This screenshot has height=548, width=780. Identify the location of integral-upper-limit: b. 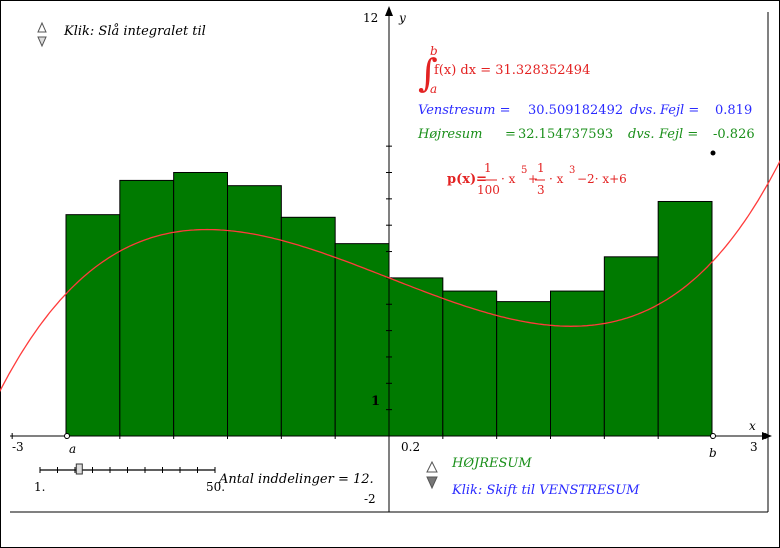
(434, 51).